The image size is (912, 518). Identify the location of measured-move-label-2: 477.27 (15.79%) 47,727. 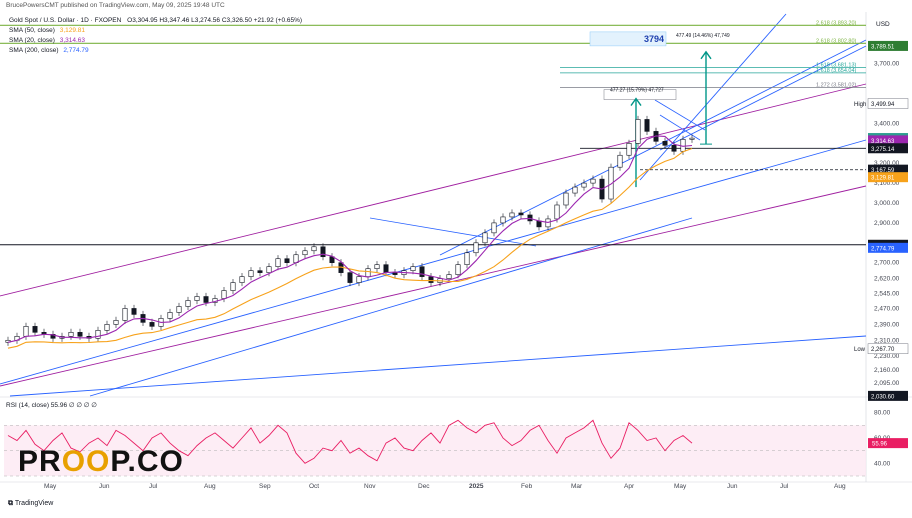
(637, 91).